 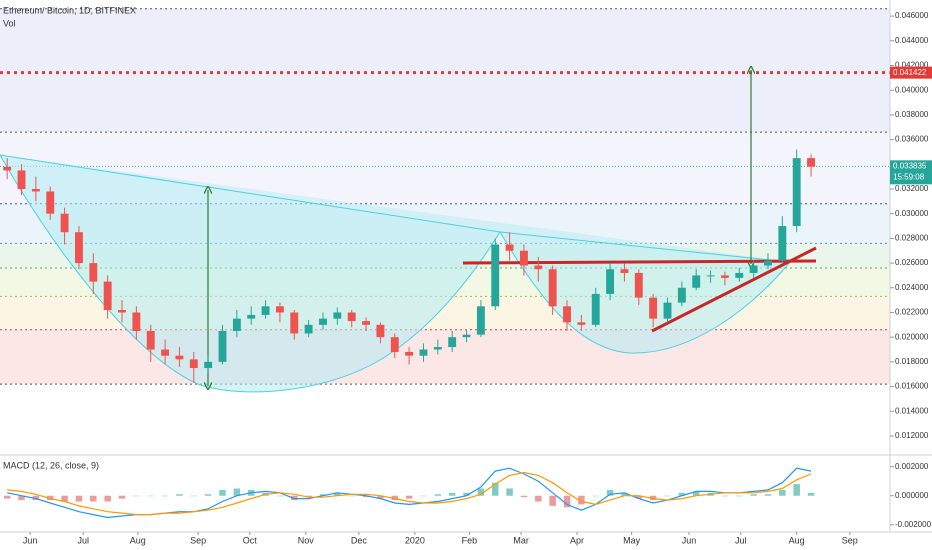 I want to click on y-tick-label: 0.030000, so click(x=912, y=213).